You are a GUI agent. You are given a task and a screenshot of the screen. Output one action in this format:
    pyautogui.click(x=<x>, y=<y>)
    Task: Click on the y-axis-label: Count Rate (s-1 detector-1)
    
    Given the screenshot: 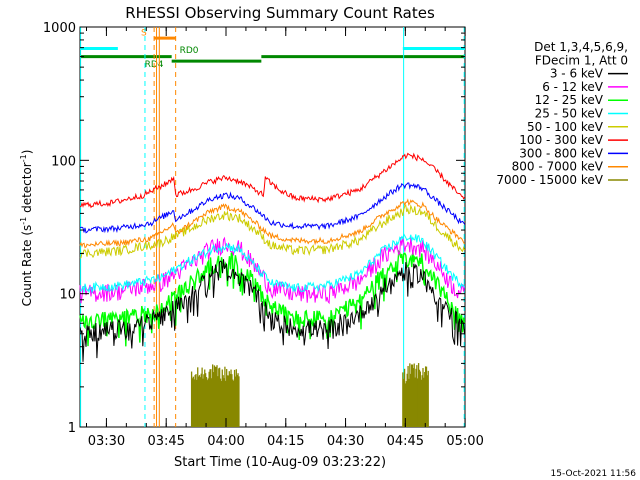 What is the action you would take?
    pyautogui.click(x=26, y=228)
    